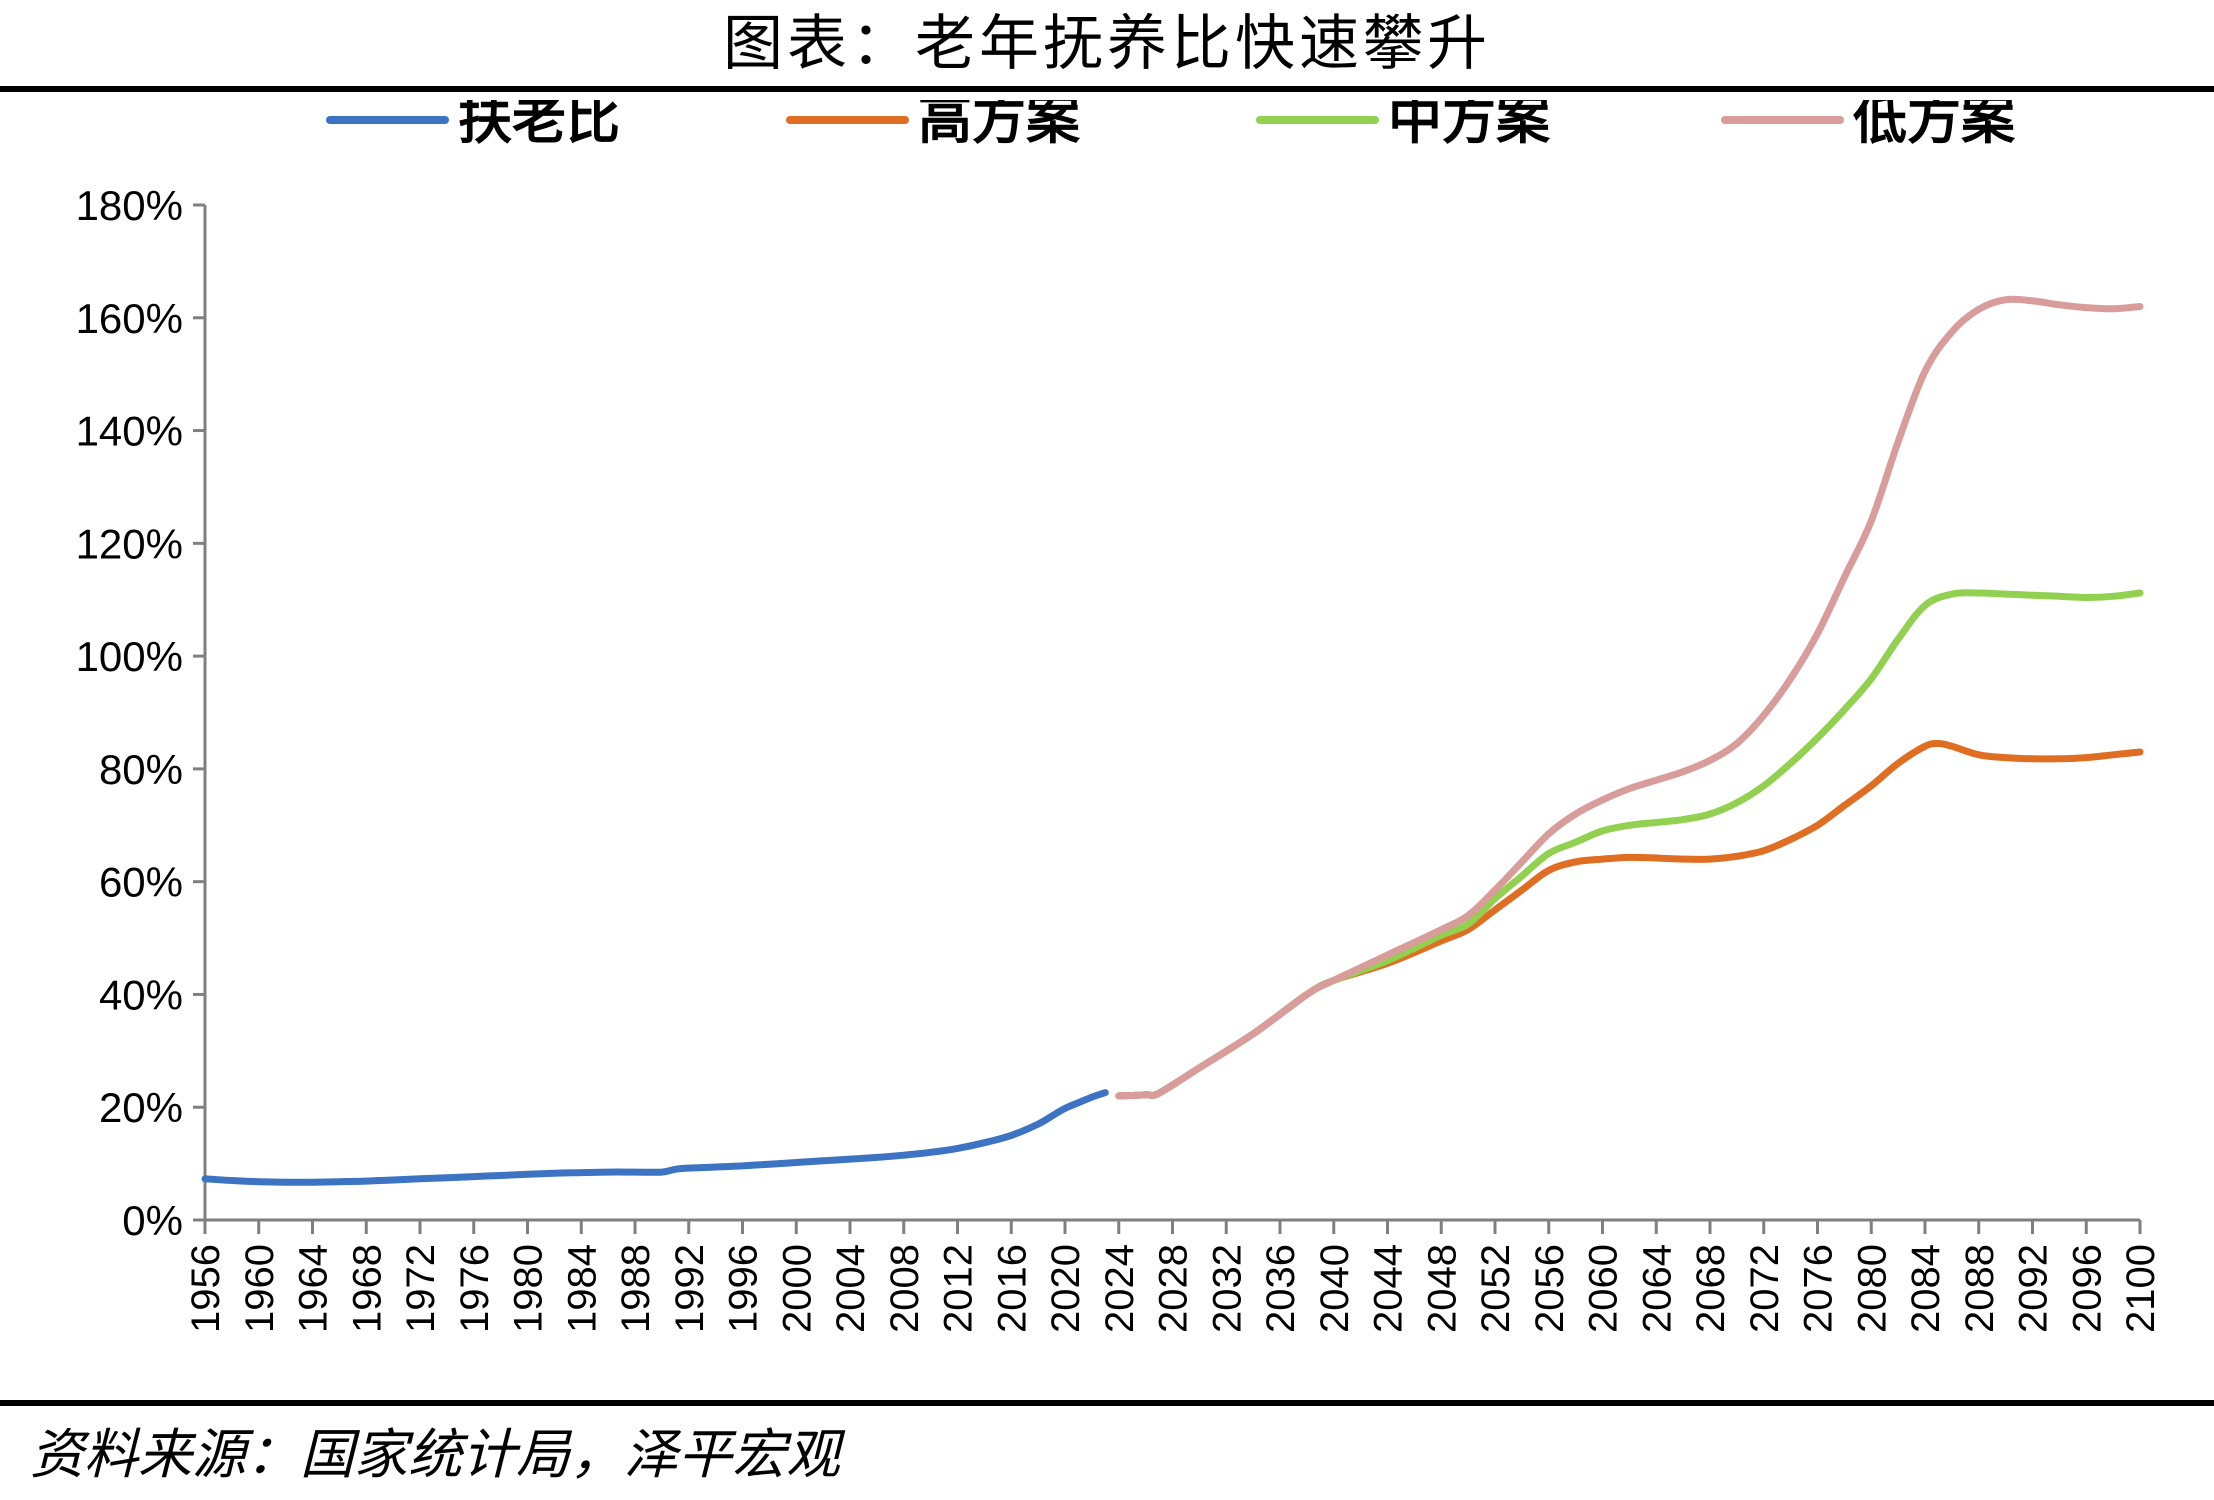 Image resolution: width=2214 pixels, height=1500 pixels. Describe the element at coordinates (1496, 1288) in the screenshot. I see `x-tick-label: 2052` at that location.